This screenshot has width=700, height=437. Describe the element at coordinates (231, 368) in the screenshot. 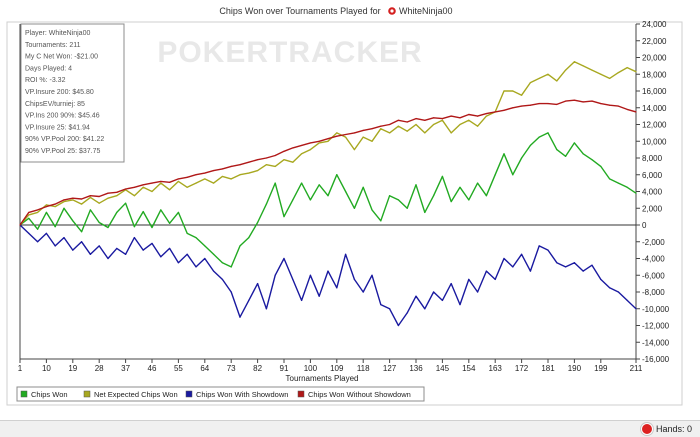

I see `x-tick-label: 73` at that location.